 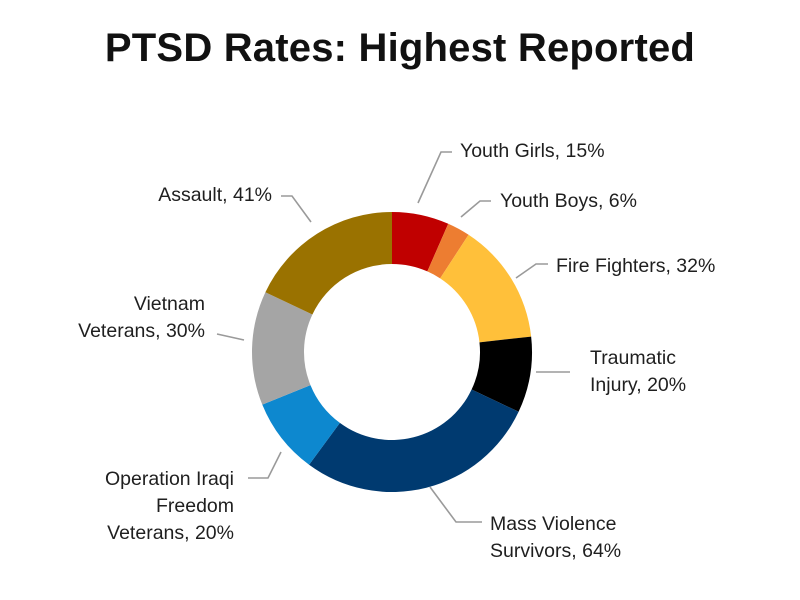 I want to click on slice-label-fire-fighters: Fire Fighters, 32%, so click(x=635, y=266).